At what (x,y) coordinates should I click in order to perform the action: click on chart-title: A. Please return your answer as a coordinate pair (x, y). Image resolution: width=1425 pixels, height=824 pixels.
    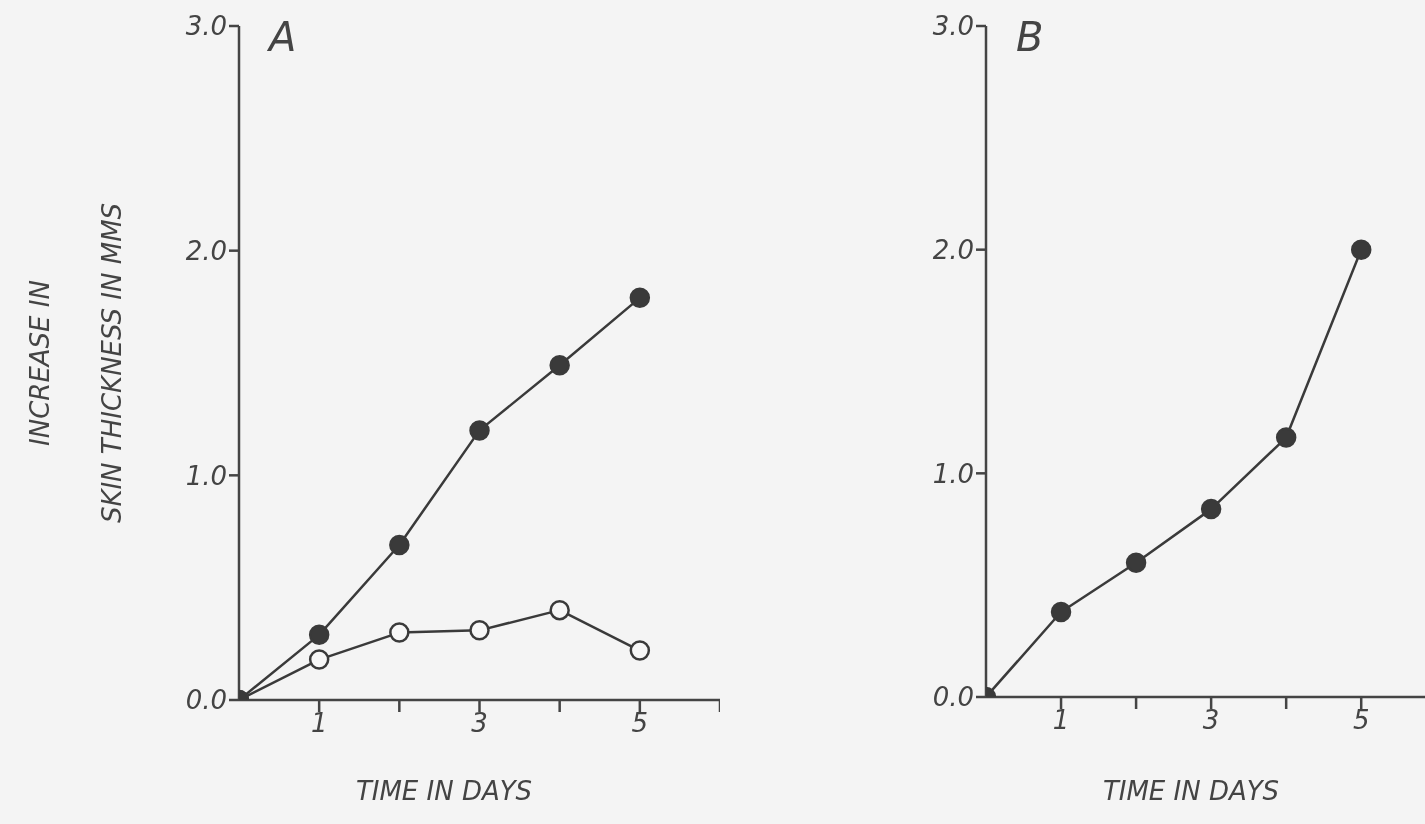
    Looking at the image, I should click on (283, 37).